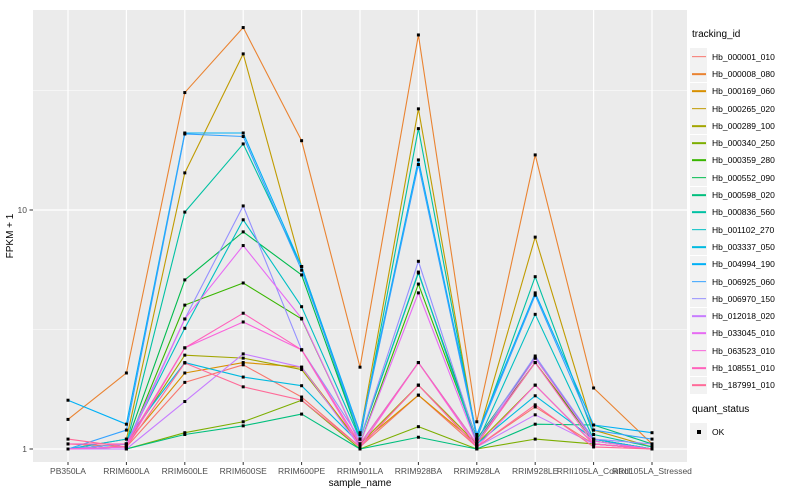  Describe the element at coordinates (743, 143) in the screenshot. I see `legend-item-label: Hb_000340_250` at that location.